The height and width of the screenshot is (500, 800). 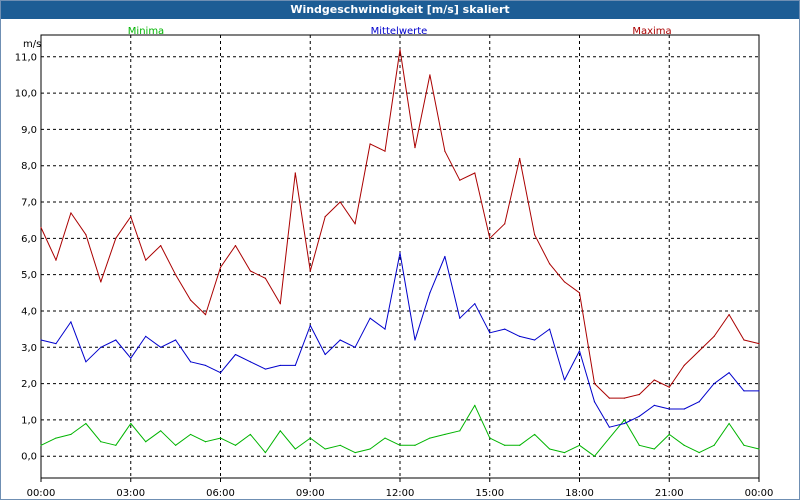 What do you see at coordinates (29, 203) in the screenshot?
I see `y-tick-label: 7,0` at bounding box center [29, 203].